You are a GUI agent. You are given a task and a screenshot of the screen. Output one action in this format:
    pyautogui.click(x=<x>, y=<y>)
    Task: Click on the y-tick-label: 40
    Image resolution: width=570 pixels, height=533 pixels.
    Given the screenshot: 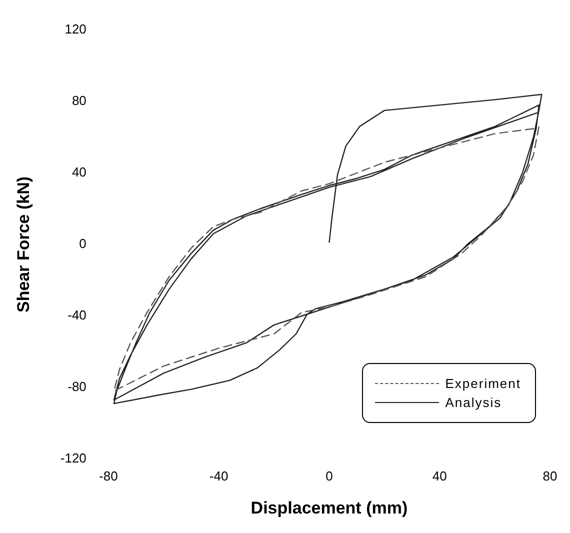 What is the action you would take?
    pyautogui.click(x=79, y=172)
    